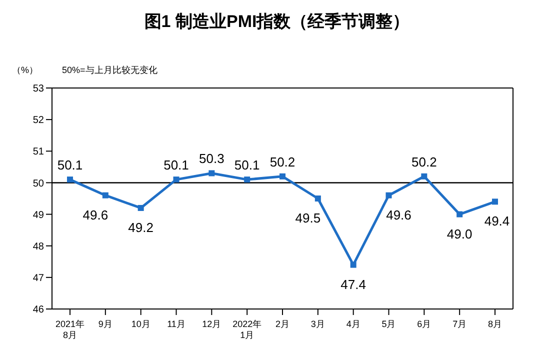  I want to click on text: 50.3, so click(211, 158).